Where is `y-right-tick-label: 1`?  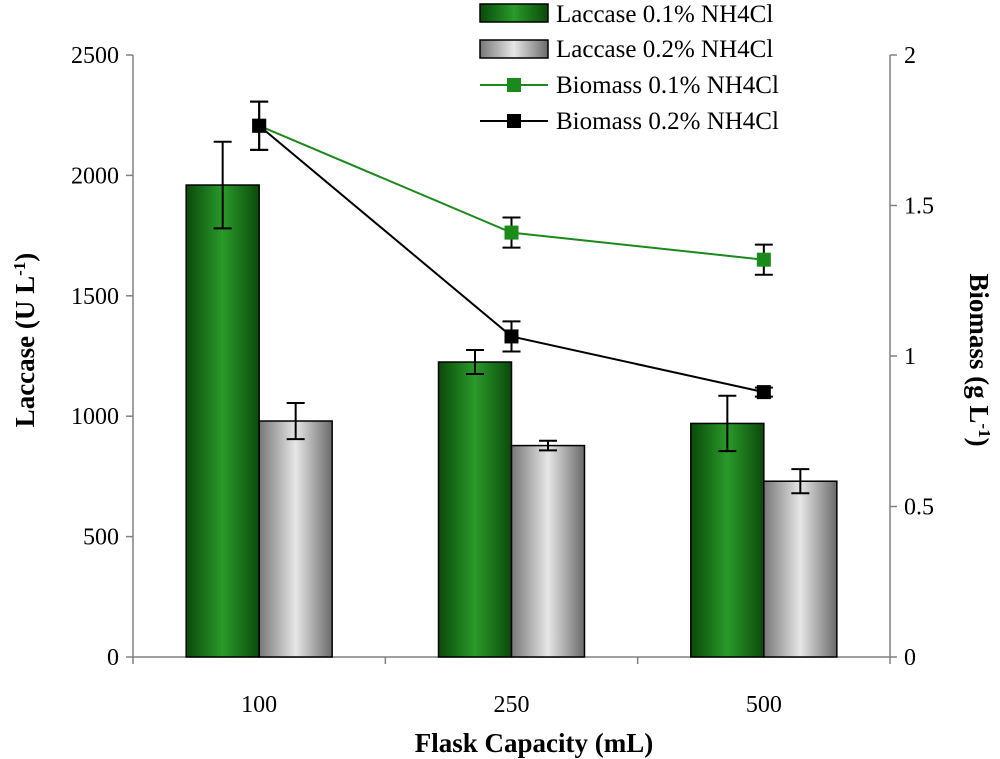
y-right-tick-label: 1 is located at coordinates (910, 357).